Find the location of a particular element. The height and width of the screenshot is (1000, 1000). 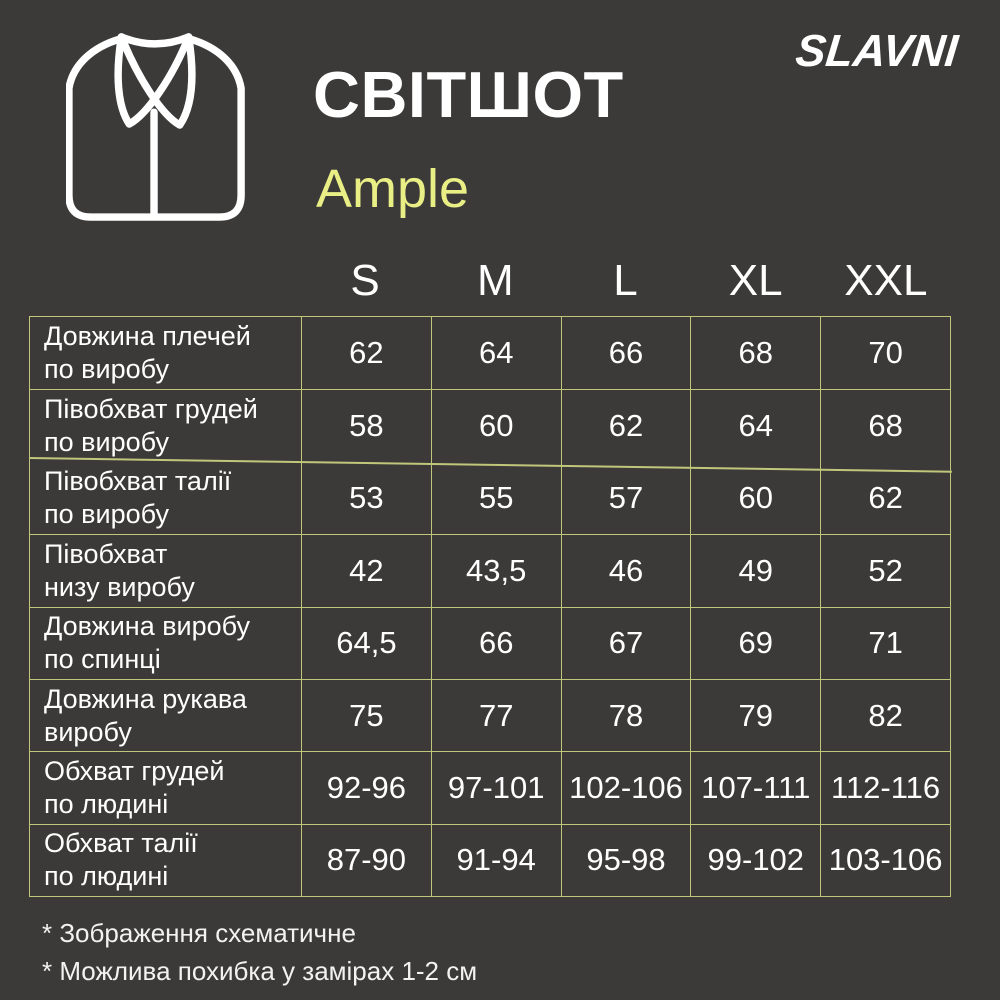

table-cell: 43,5 is located at coordinates (495, 570).